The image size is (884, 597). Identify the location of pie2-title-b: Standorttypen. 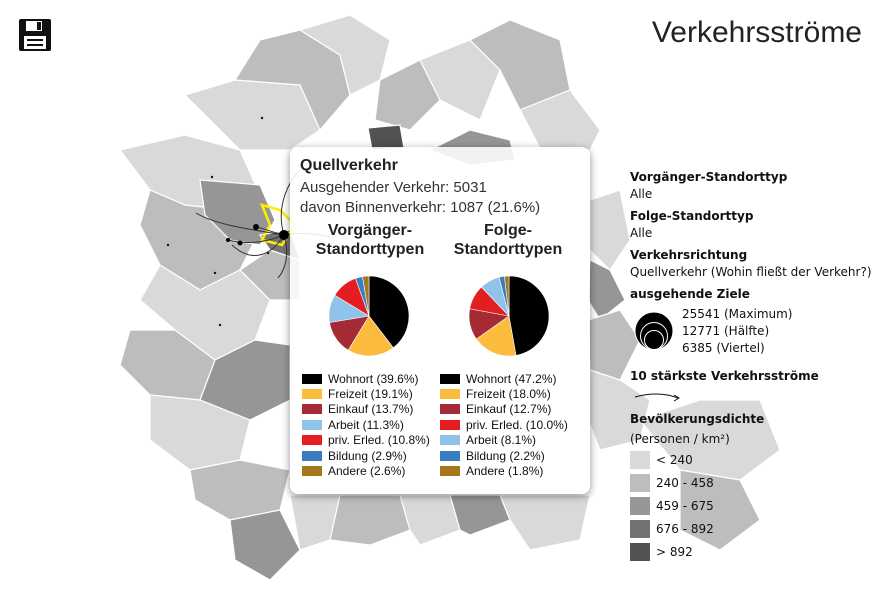
(508, 249).